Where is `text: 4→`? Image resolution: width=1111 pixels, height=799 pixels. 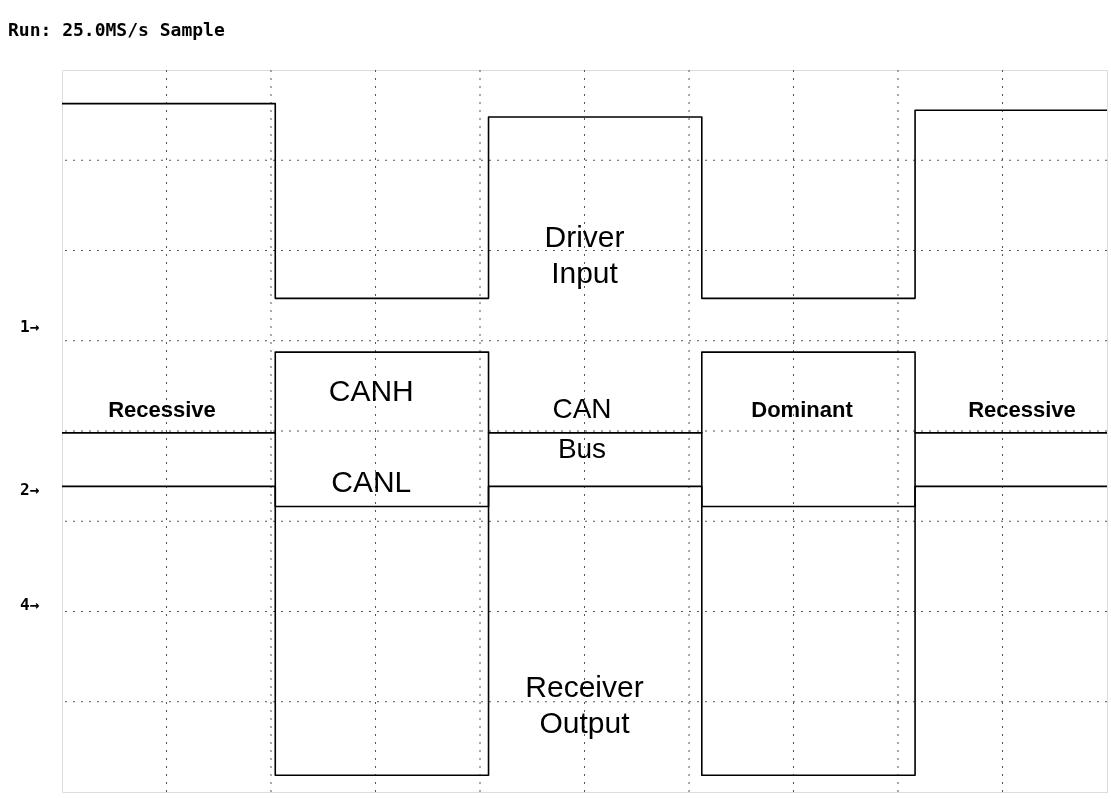
text: 4→ is located at coordinates (30, 604).